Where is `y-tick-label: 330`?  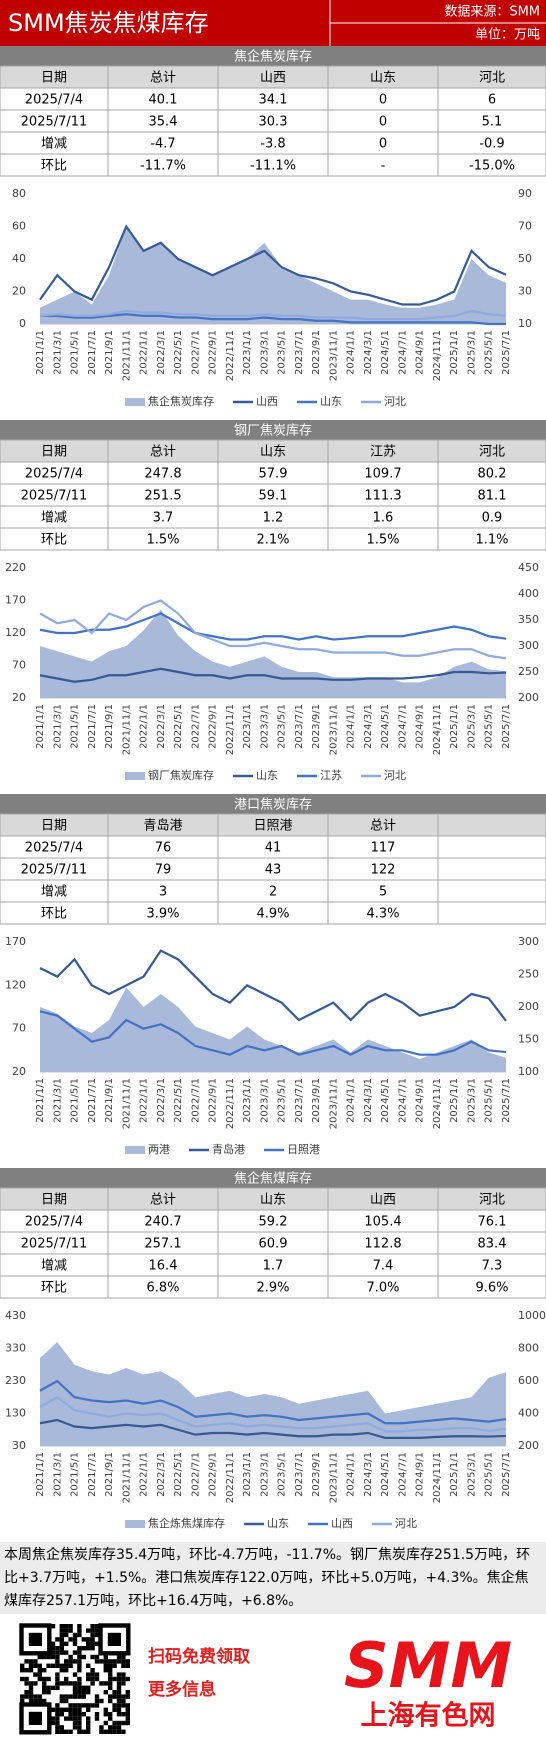 y-tick-label: 330 is located at coordinates (15, 1348).